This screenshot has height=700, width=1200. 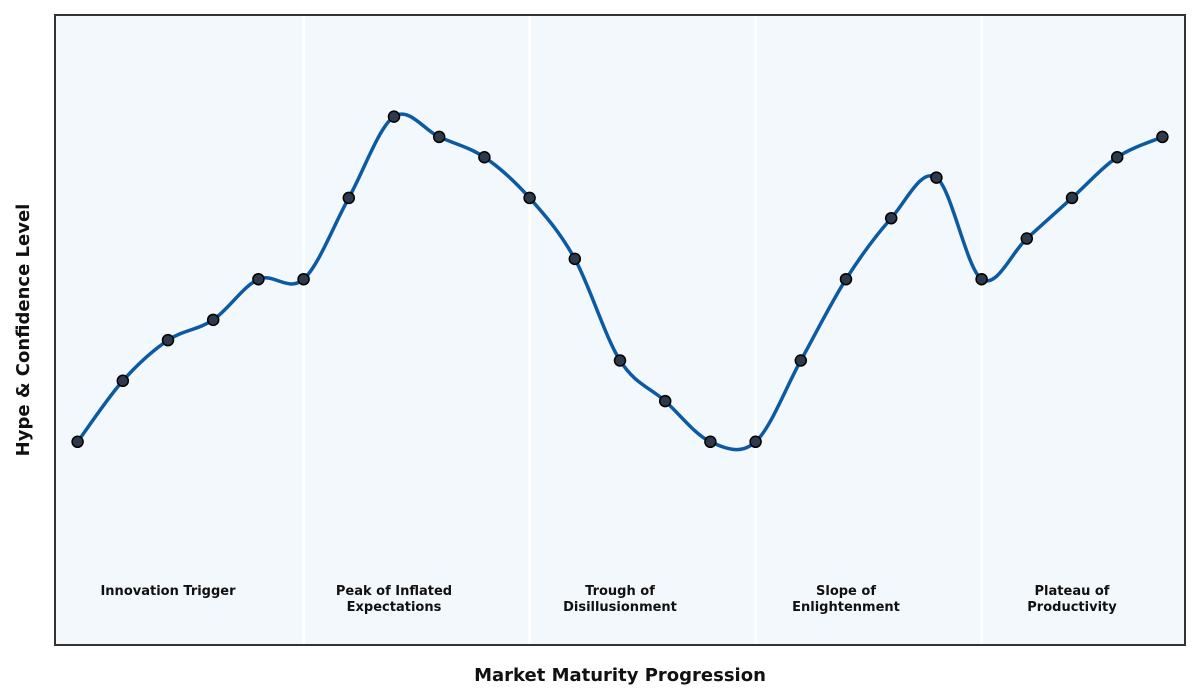 What do you see at coordinates (620, 591) in the screenshot?
I see `phase-label-line: Trough of` at bounding box center [620, 591].